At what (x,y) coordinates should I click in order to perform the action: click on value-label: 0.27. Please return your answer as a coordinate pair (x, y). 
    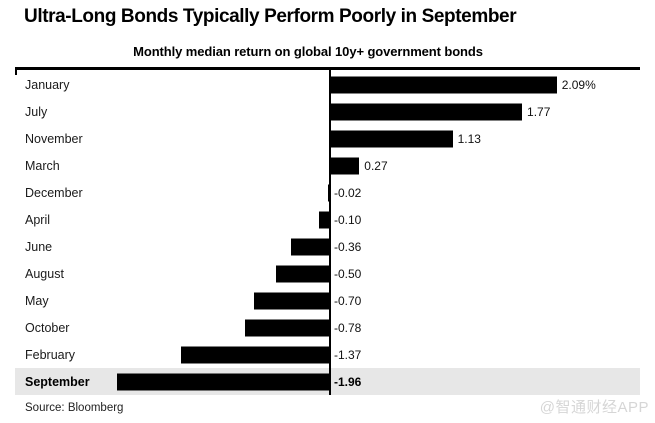
    Looking at the image, I should click on (376, 166).